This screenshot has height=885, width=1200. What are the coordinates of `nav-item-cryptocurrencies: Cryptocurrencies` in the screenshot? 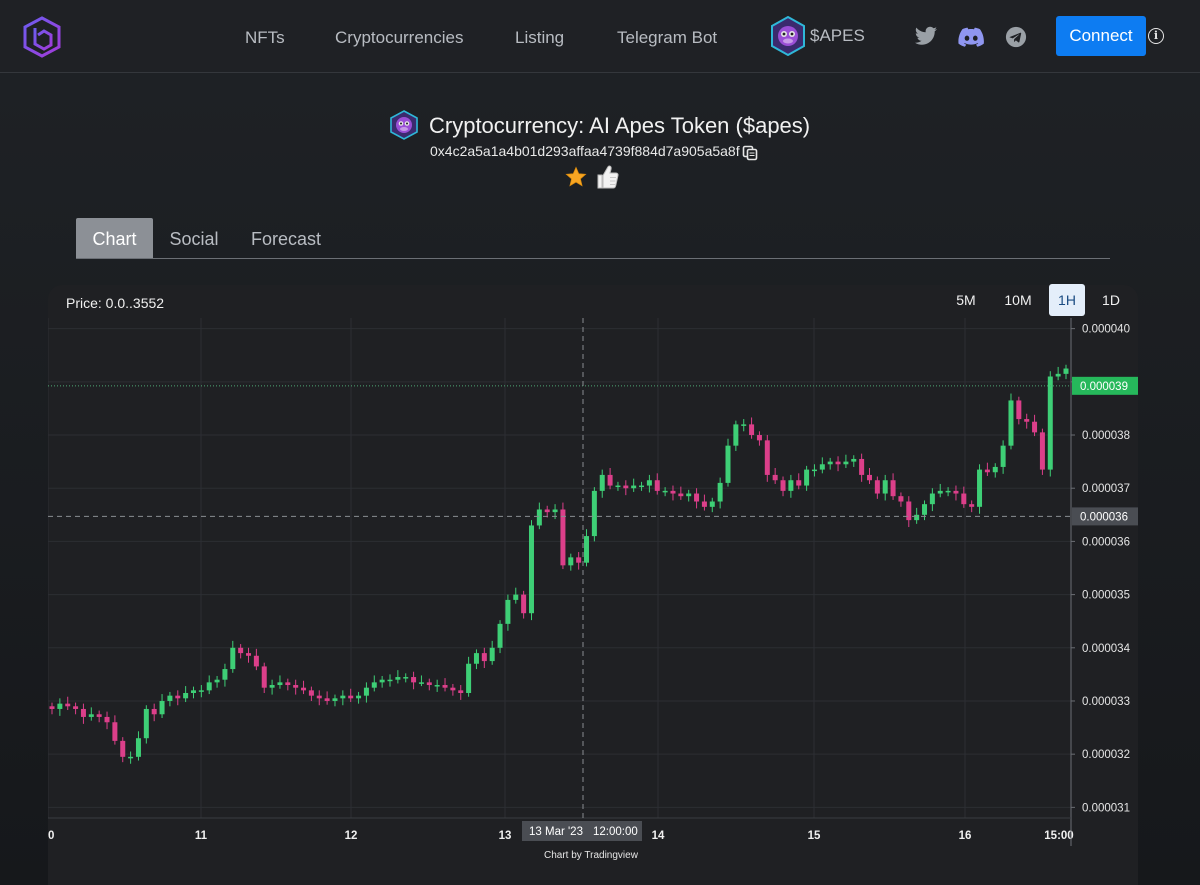 It's located at (399, 37).